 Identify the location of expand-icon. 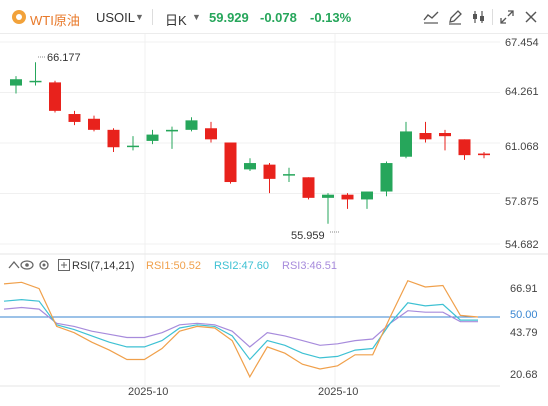
(507, 17).